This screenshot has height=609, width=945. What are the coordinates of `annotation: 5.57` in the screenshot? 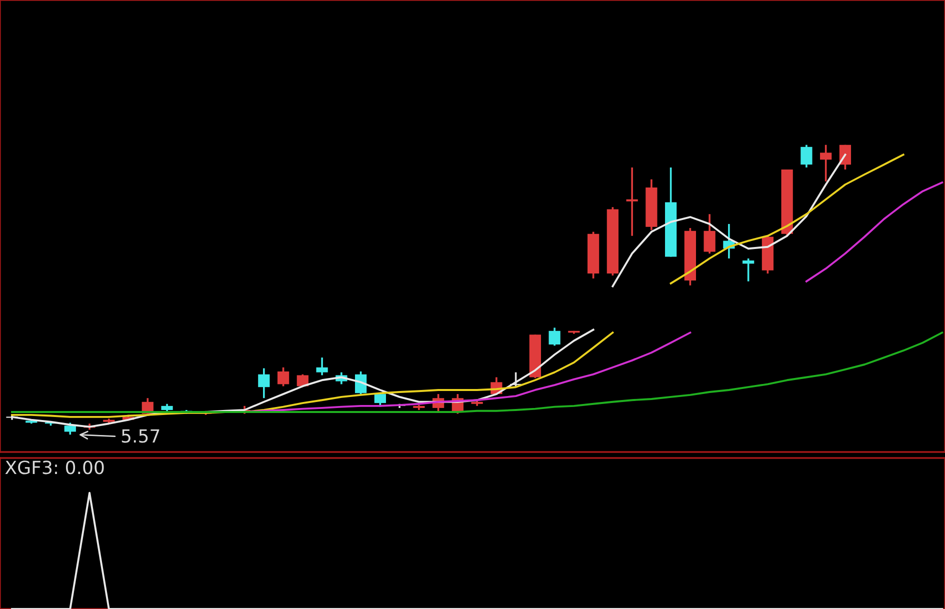 It's located at (141, 436).